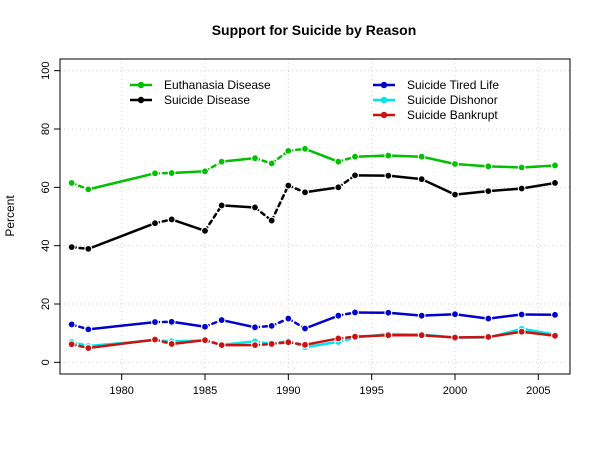 This screenshot has width=600, height=450. Describe the element at coordinates (371, 391) in the screenshot. I see `x-tick-label: 1995` at that location.